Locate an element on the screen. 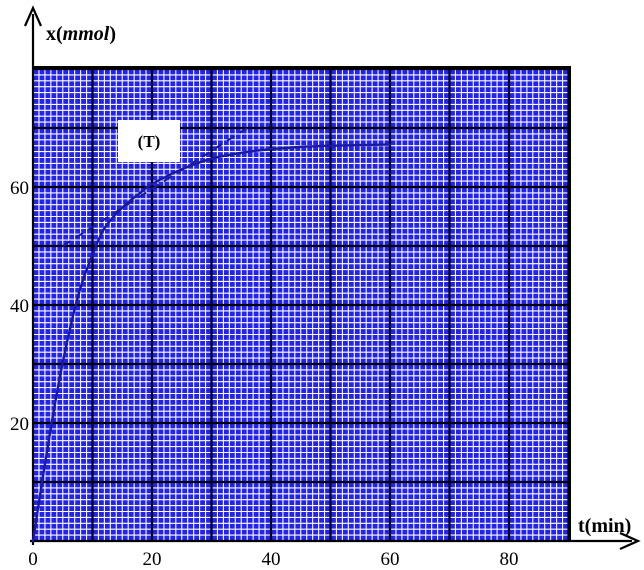  y-axis-label: x(mmol) is located at coordinates (81, 34).